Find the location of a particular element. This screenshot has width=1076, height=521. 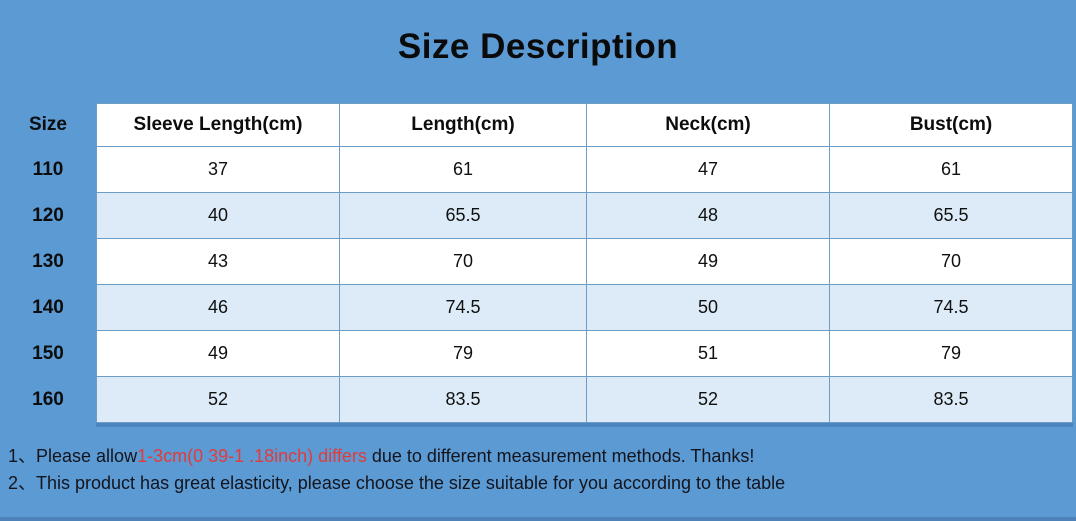

note1-text-start: 1、Please allow is located at coordinates (73, 456).